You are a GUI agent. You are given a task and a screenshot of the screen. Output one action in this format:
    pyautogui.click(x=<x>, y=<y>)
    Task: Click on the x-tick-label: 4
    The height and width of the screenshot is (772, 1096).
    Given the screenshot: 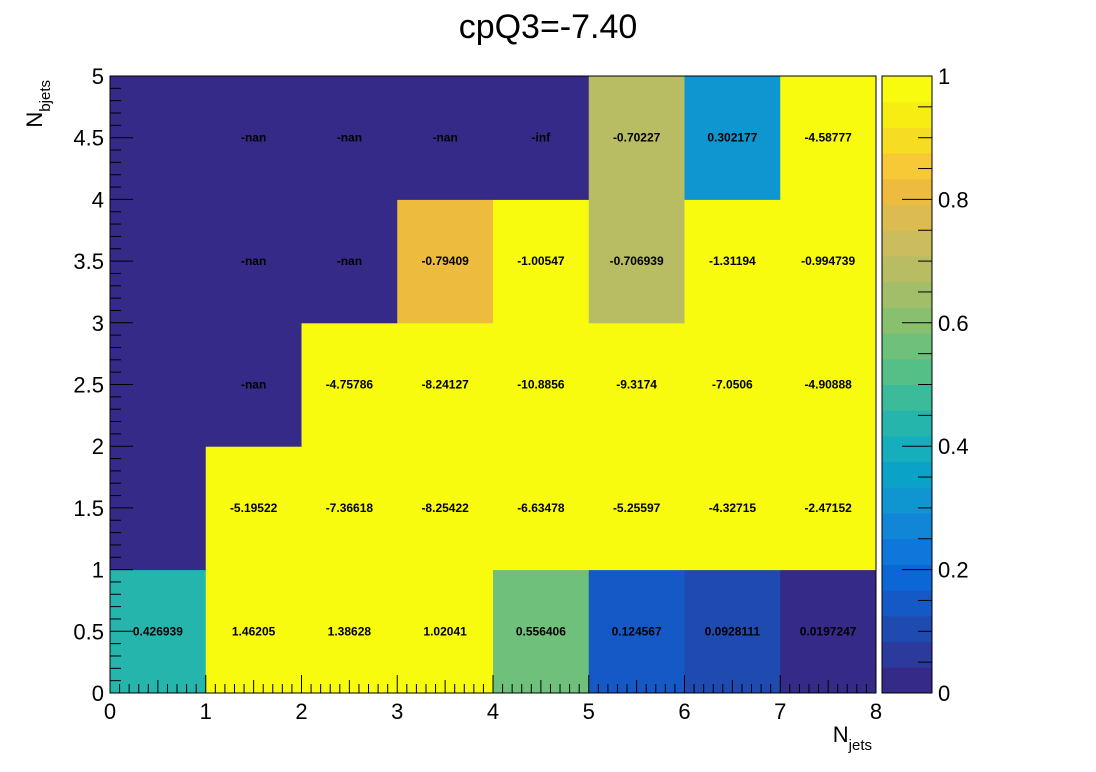 What is the action you would take?
    pyautogui.click(x=493, y=711)
    